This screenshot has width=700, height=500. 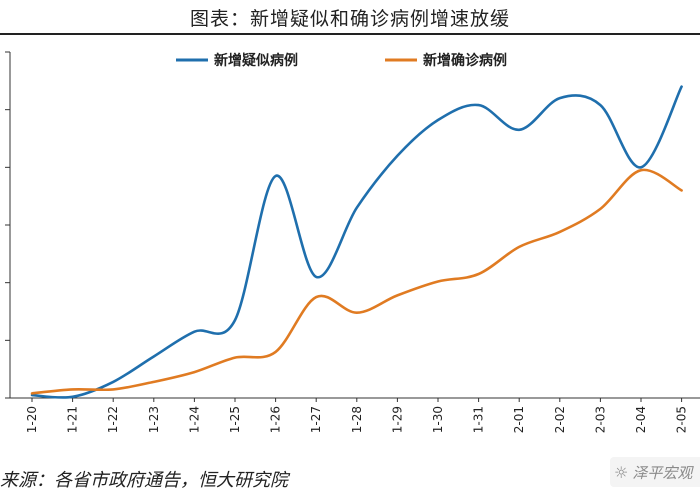 What do you see at coordinates (73, 419) in the screenshot?
I see `x-tick-label-1: 1-21` at bounding box center [73, 419].